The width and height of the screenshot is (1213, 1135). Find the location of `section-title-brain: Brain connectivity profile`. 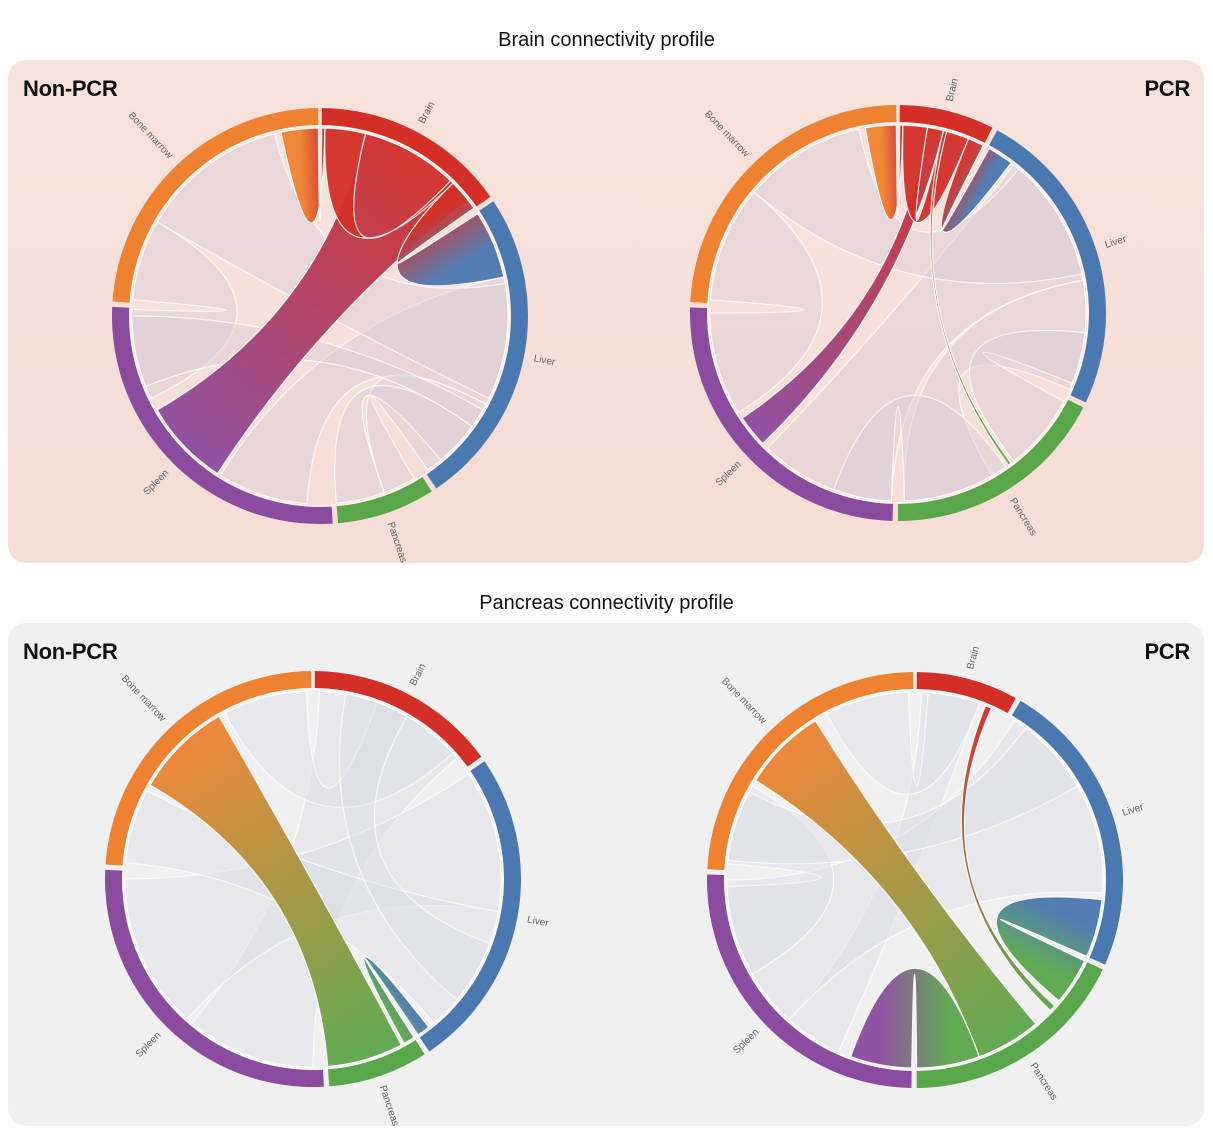

section-title-brain: Brain connectivity profile is located at coordinates (606, 40).